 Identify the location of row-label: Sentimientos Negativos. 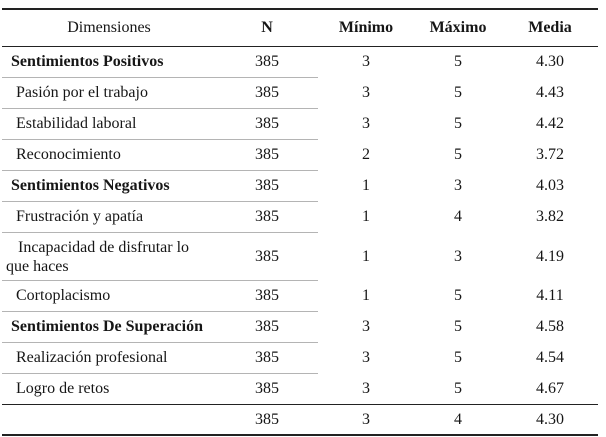
(109, 186).